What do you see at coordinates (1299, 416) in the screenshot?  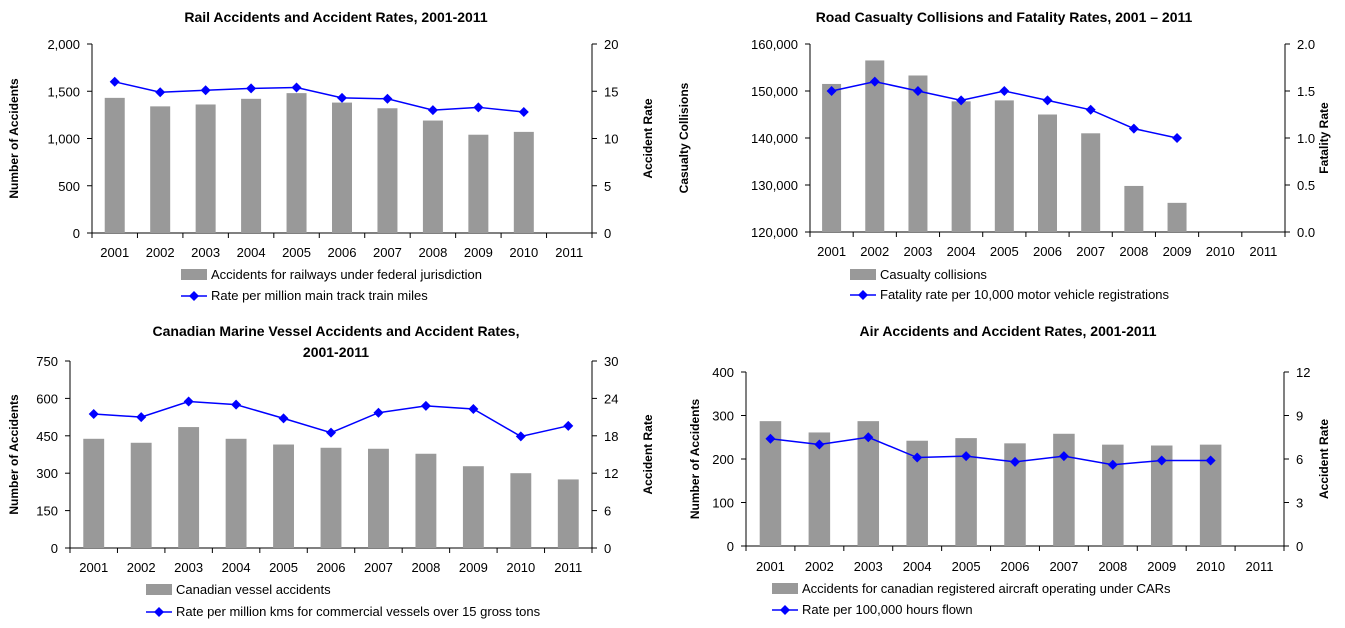 I see `y2-tick-label: 9` at bounding box center [1299, 416].